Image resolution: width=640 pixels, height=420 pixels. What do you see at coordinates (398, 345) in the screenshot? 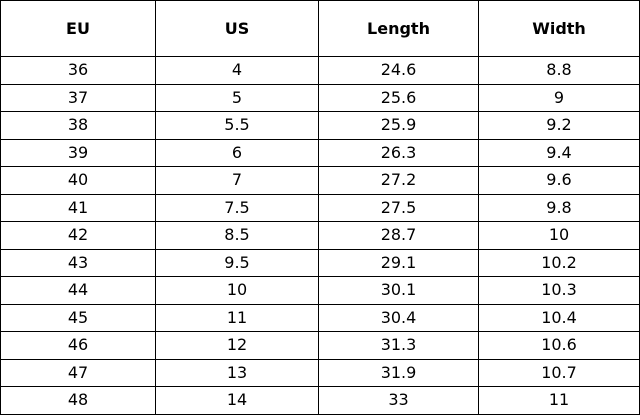
I see `table-cell: 31.3` at bounding box center [398, 345].